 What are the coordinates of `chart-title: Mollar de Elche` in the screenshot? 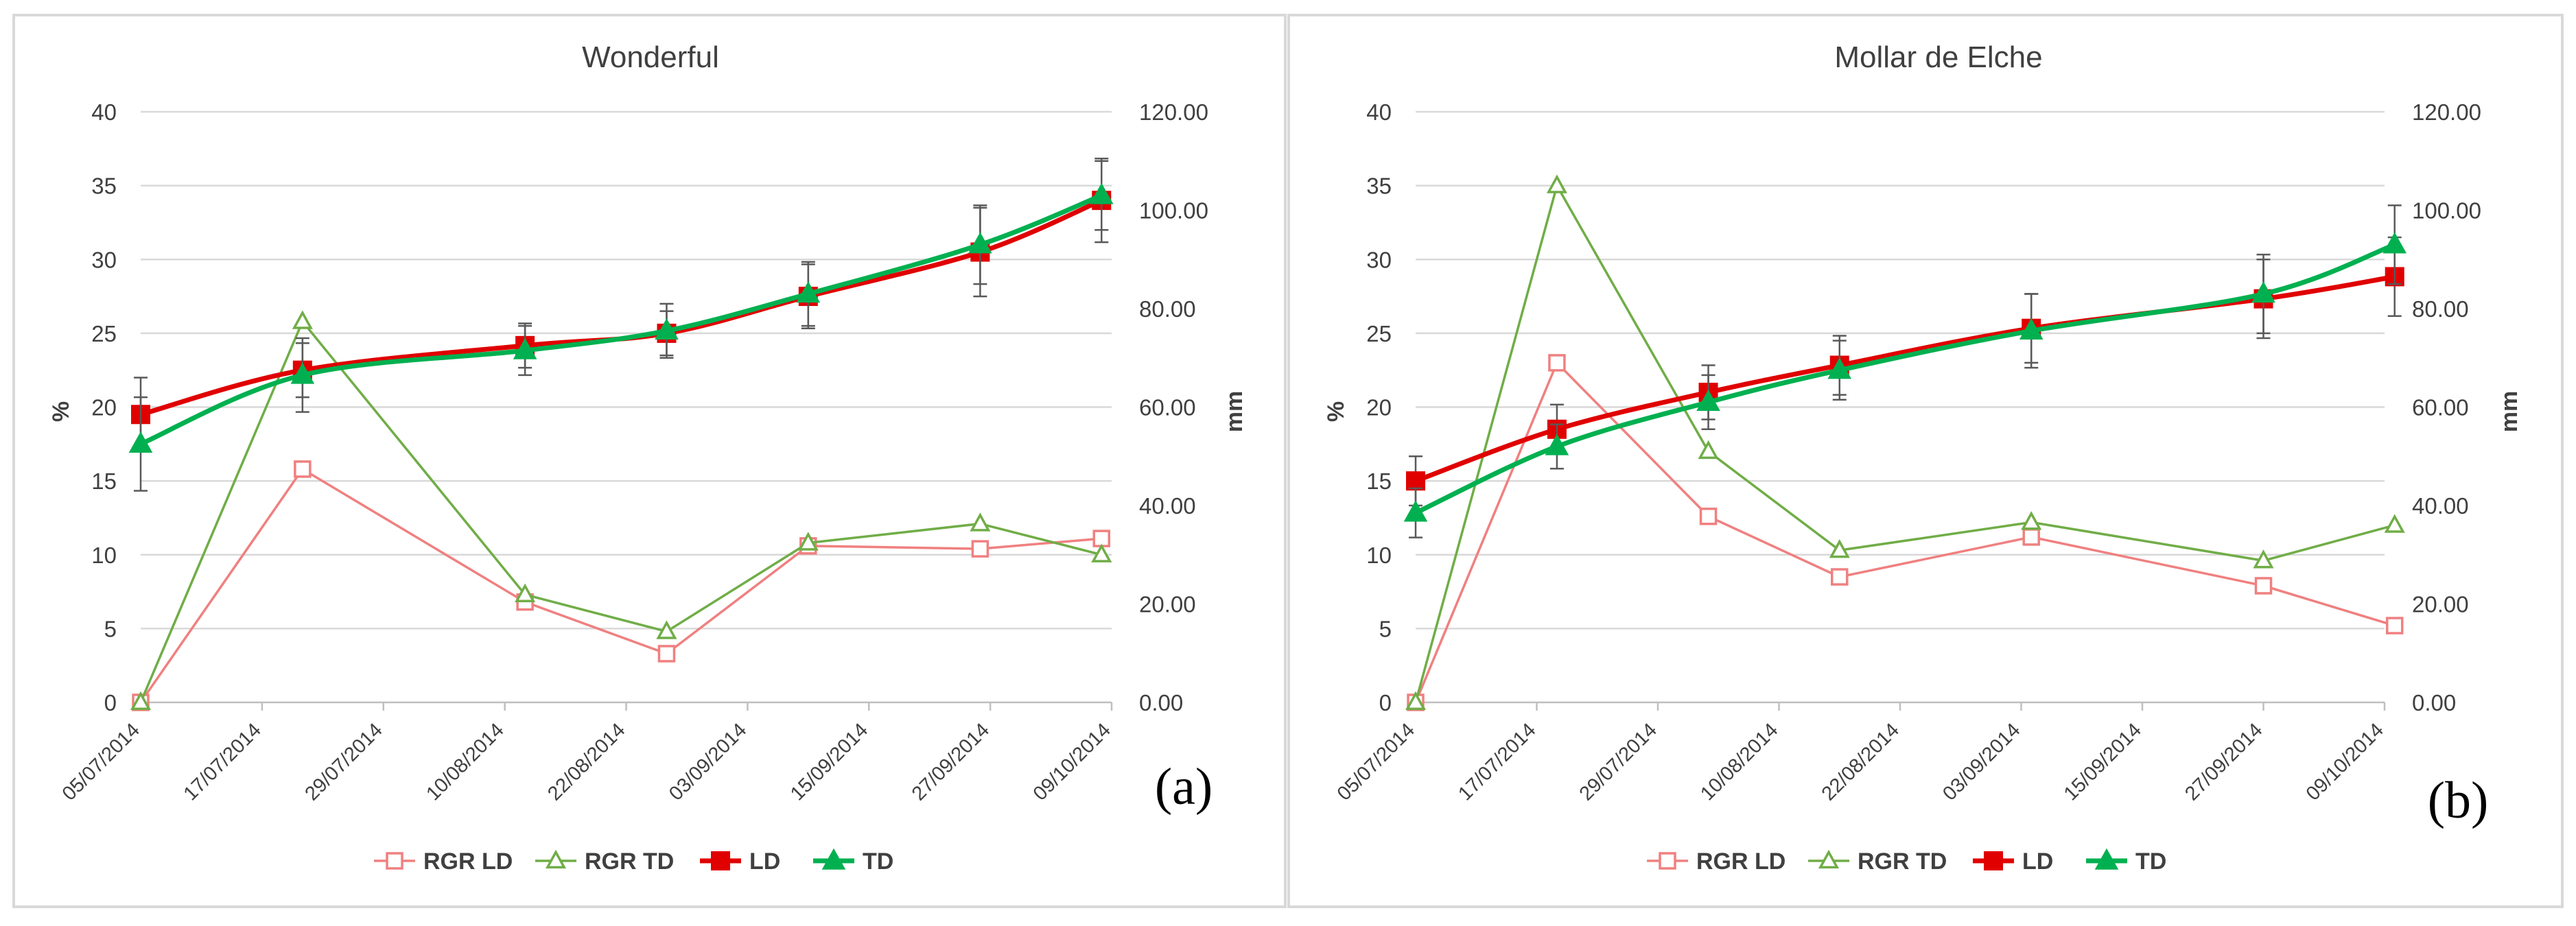 It's located at (1938, 57).